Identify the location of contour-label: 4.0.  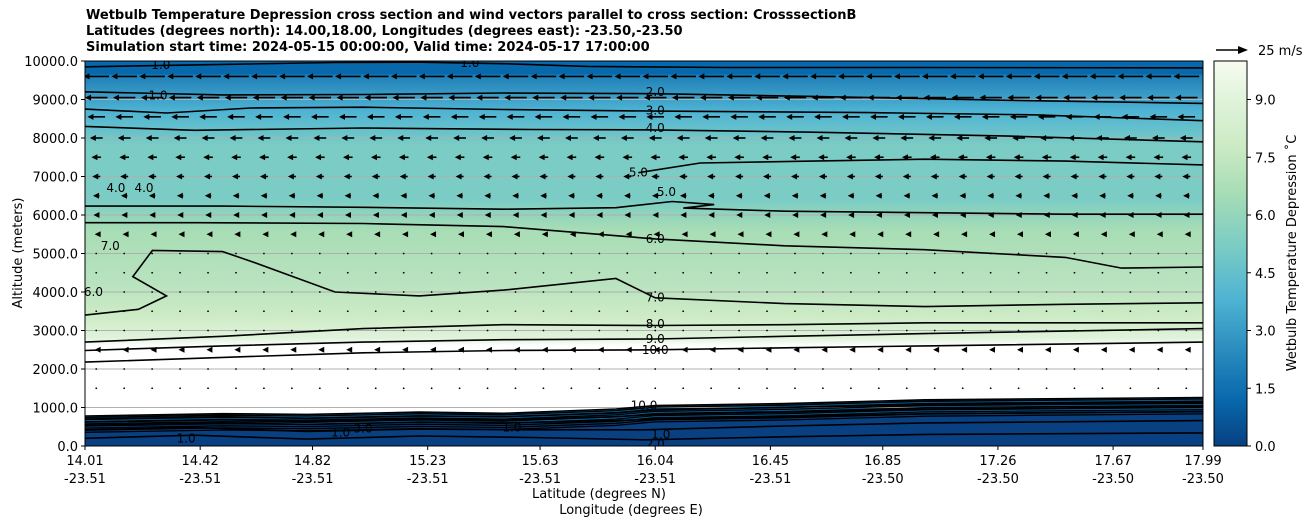
(143, 188).